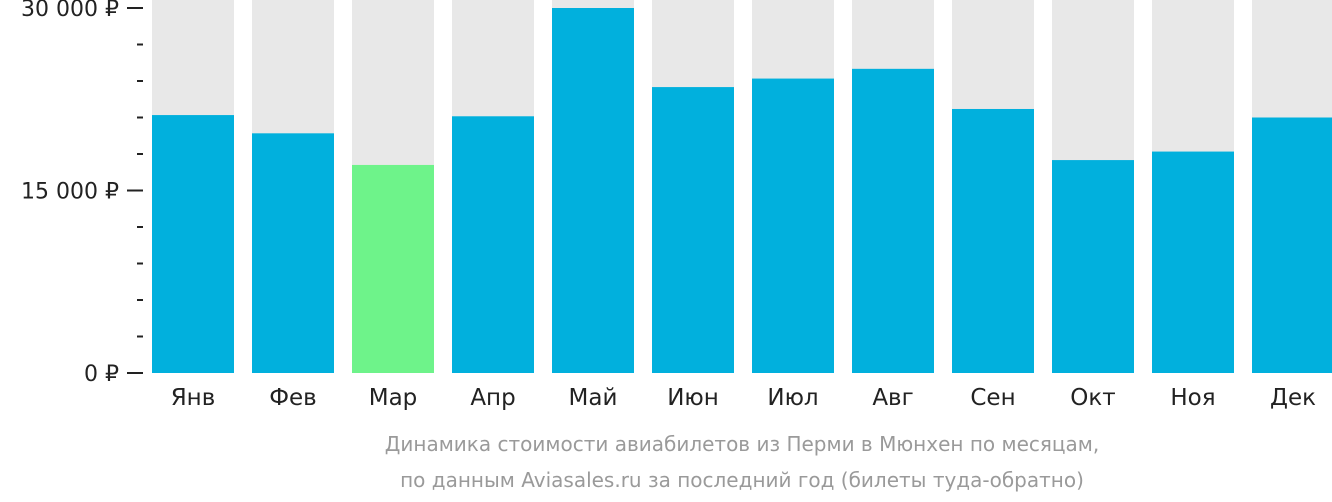 The height and width of the screenshot is (502, 1332). Describe the element at coordinates (992, 398) in the screenshot. I see `x-tick-label: Сен` at that location.